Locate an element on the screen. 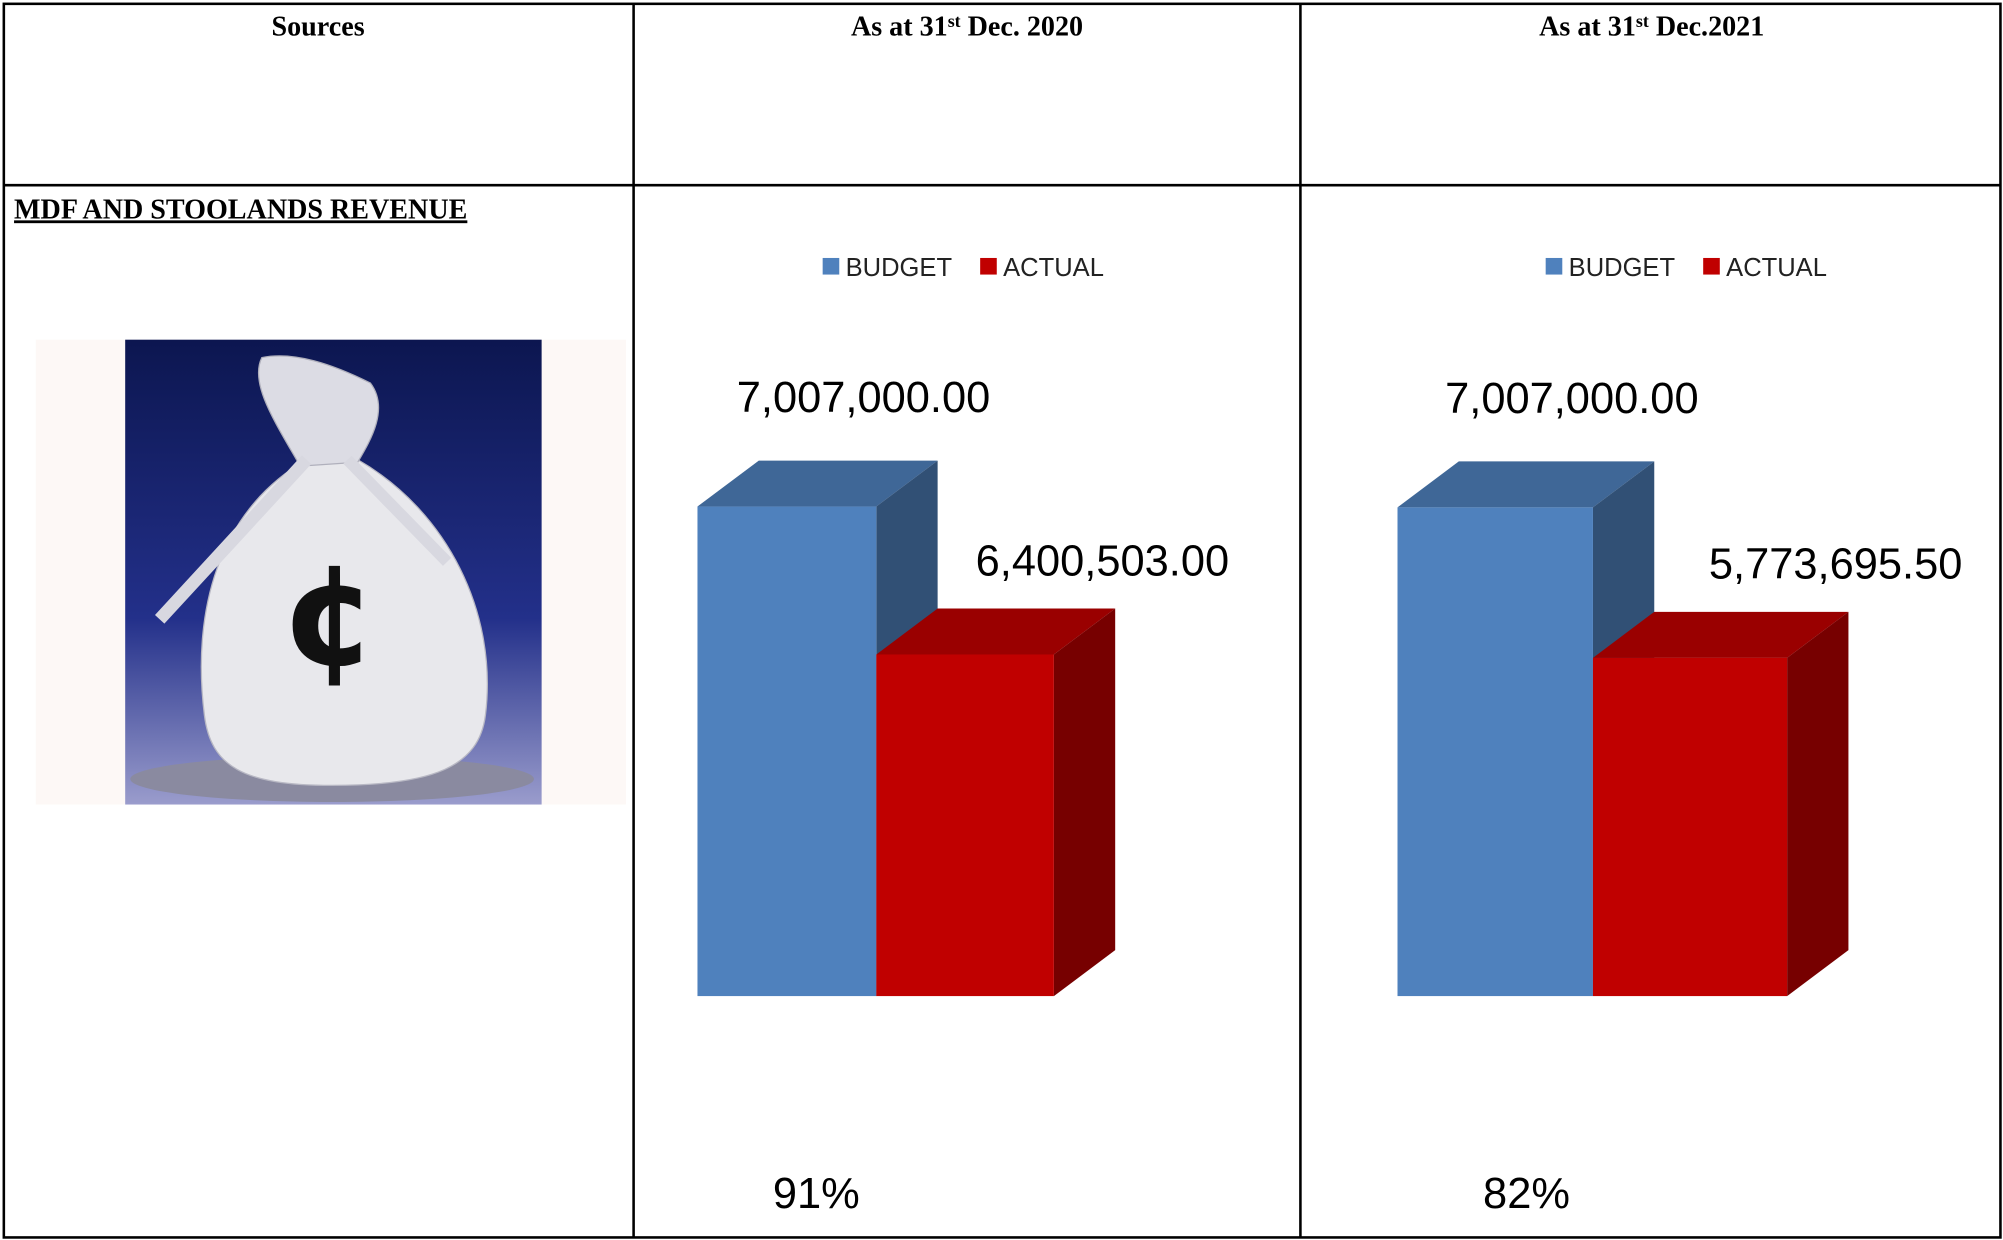 The image size is (2003, 1240). header-cell: As at 31st Dec. 2020 is located at coordinates (967, 27).